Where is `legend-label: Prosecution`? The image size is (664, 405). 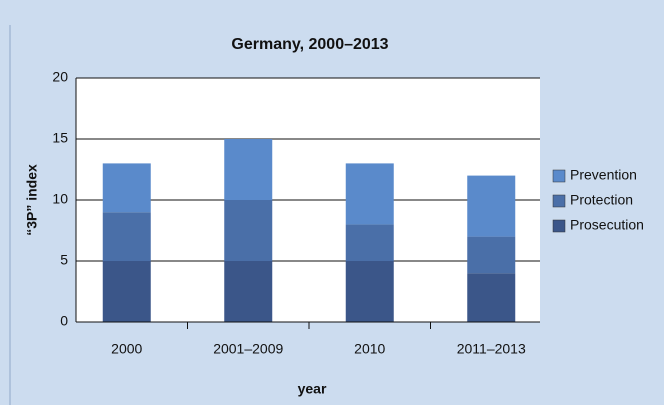 legend-label: Prosecution is located at coordinates (607, 225).